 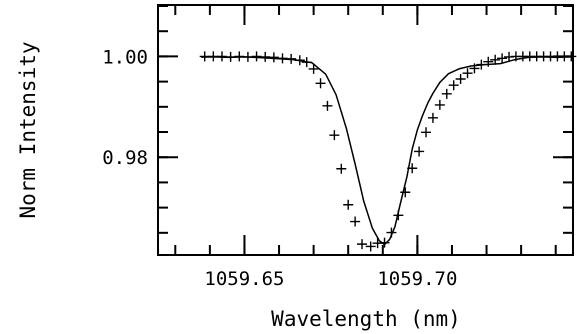 What do you see at coordinates (125, 57) in the screenshot?
I see `y-tick-label: 1.00` at bounding box center [125, 57].